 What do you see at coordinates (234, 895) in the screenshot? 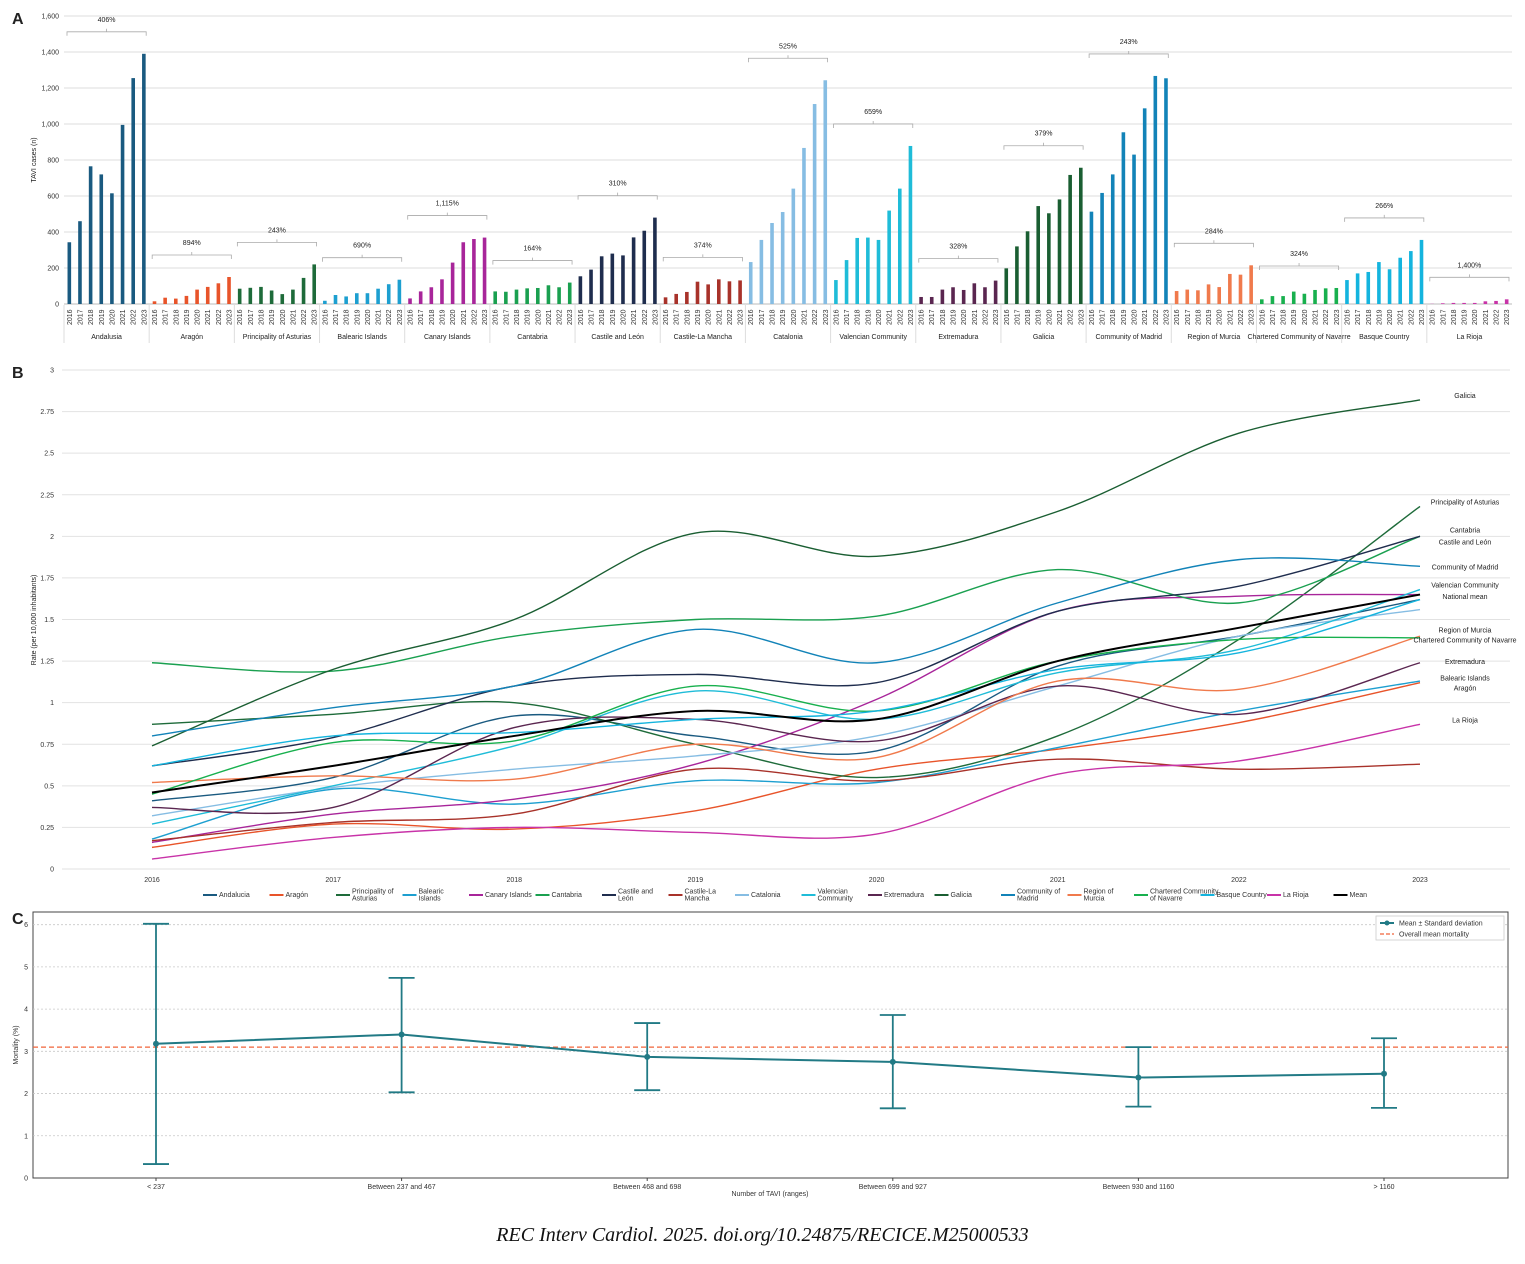
I see `legend-label: Andalucia` at bounding box center [234, 895].